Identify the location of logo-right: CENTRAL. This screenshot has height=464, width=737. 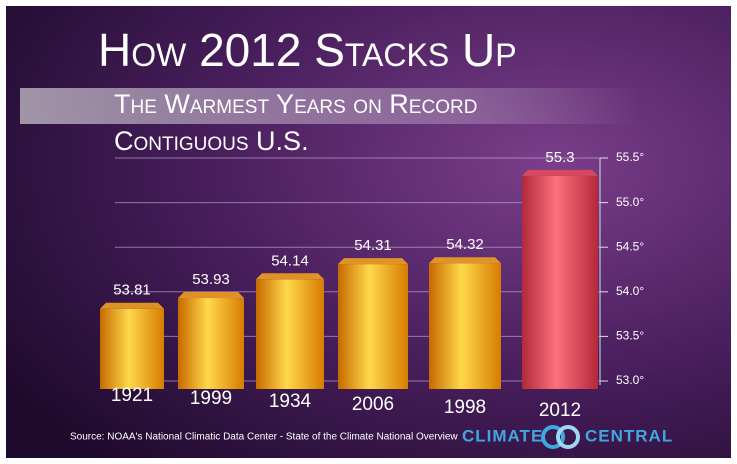
(629, 435).